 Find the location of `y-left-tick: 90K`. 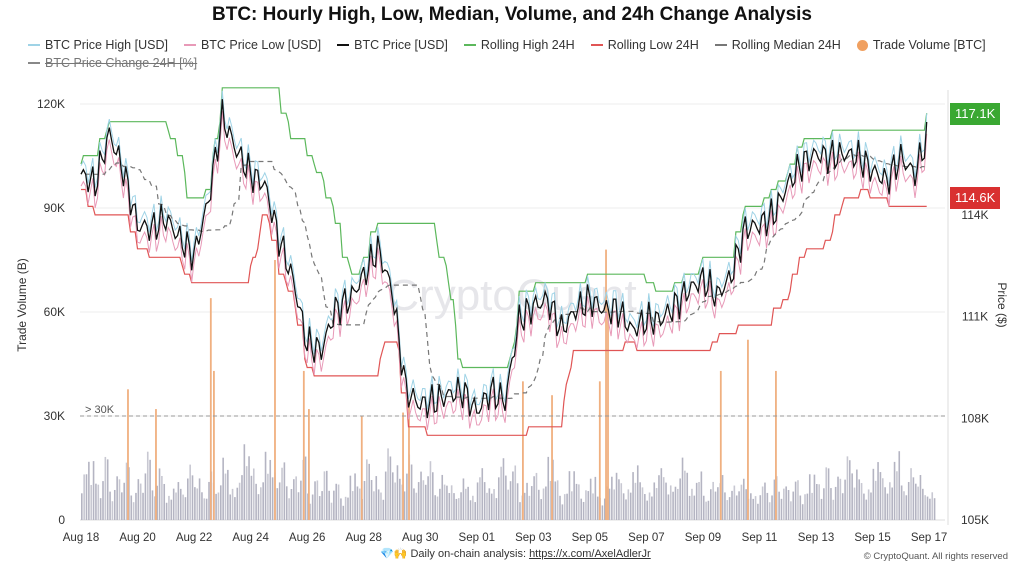

y-left-tick: 90K is located at coordinates (54, 208).